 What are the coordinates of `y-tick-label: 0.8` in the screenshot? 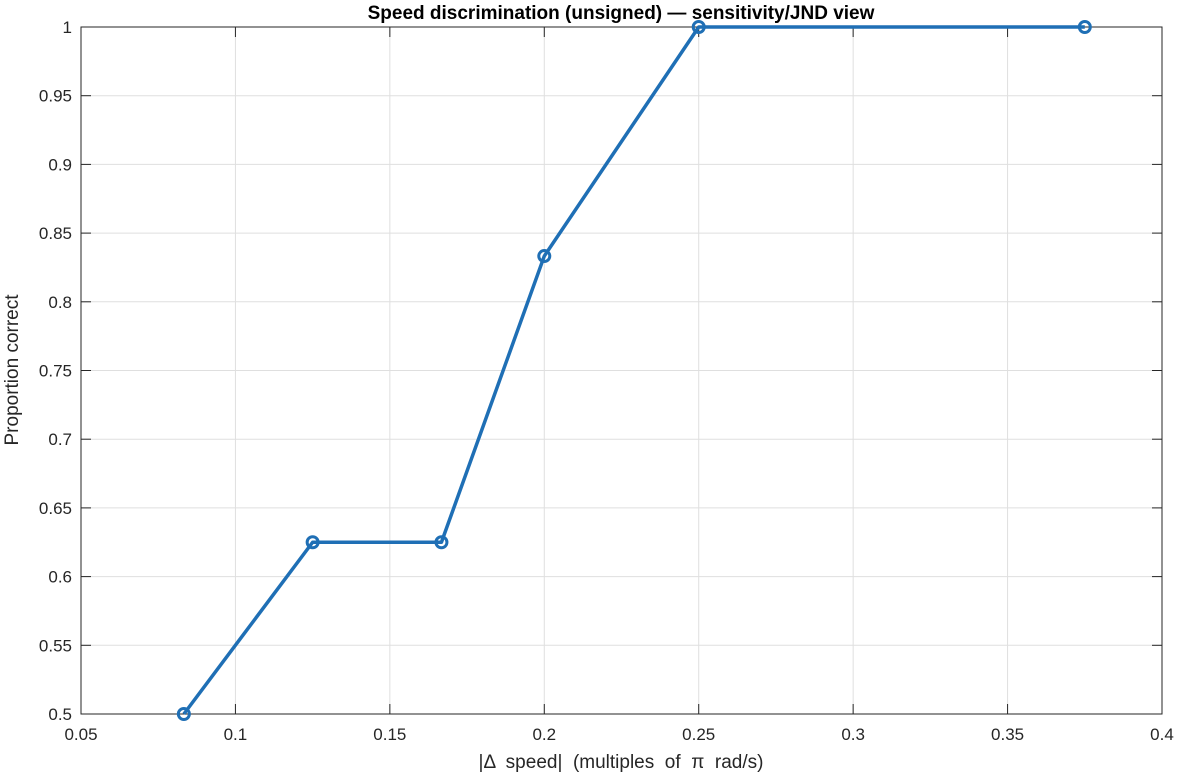 It's located at (60, 302).